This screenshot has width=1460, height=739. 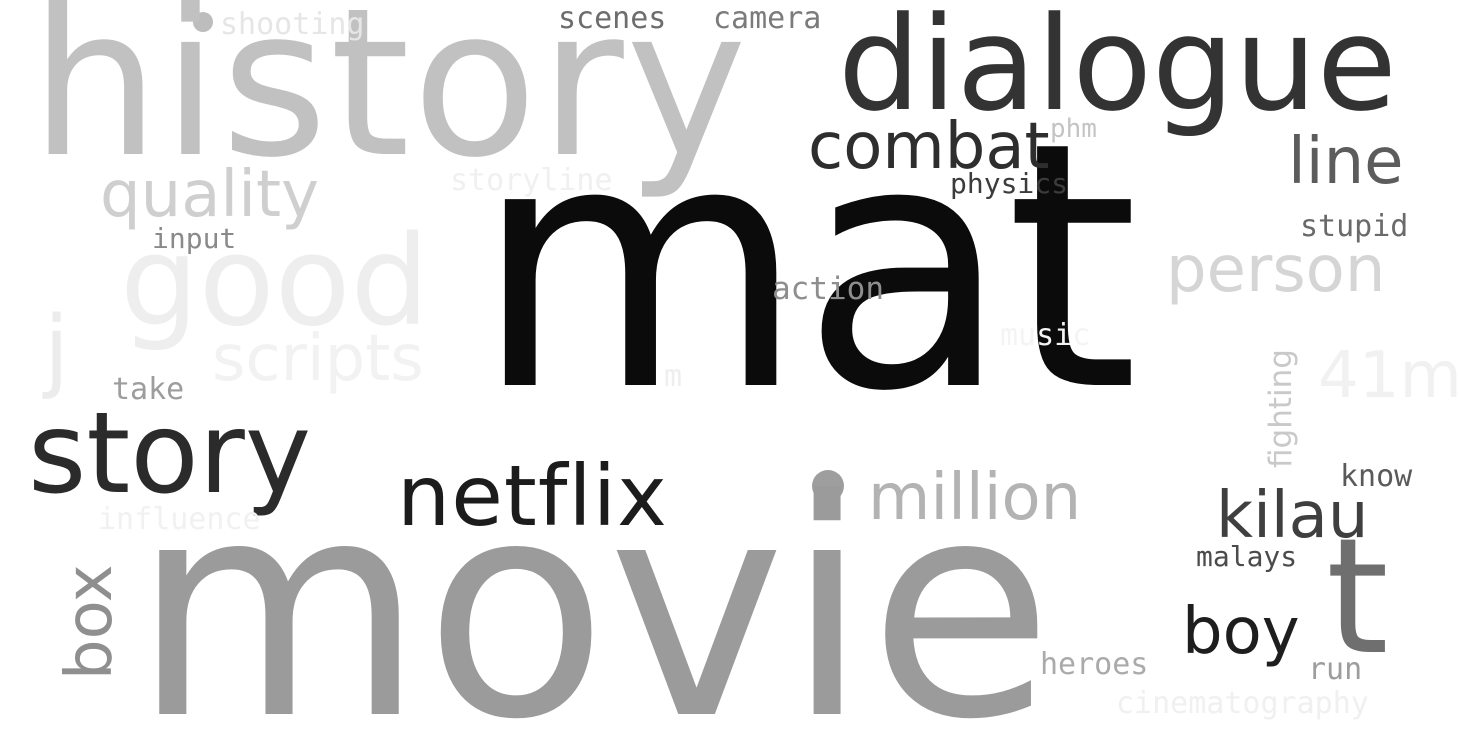 I want to click on word-41m: 41m, so click(x=1389, y=376).